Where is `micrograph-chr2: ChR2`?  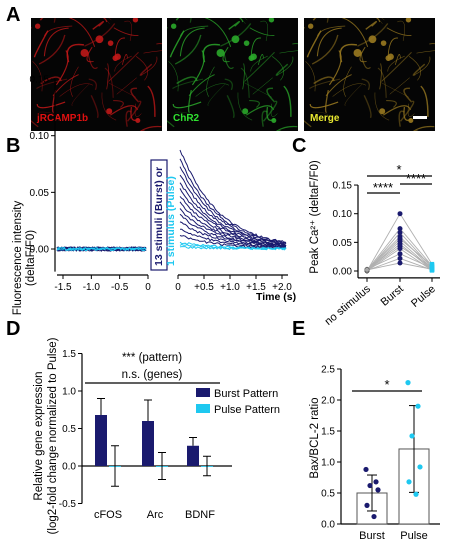 micrograph-chr2: ChR2 is located at coordinates (232, 74).